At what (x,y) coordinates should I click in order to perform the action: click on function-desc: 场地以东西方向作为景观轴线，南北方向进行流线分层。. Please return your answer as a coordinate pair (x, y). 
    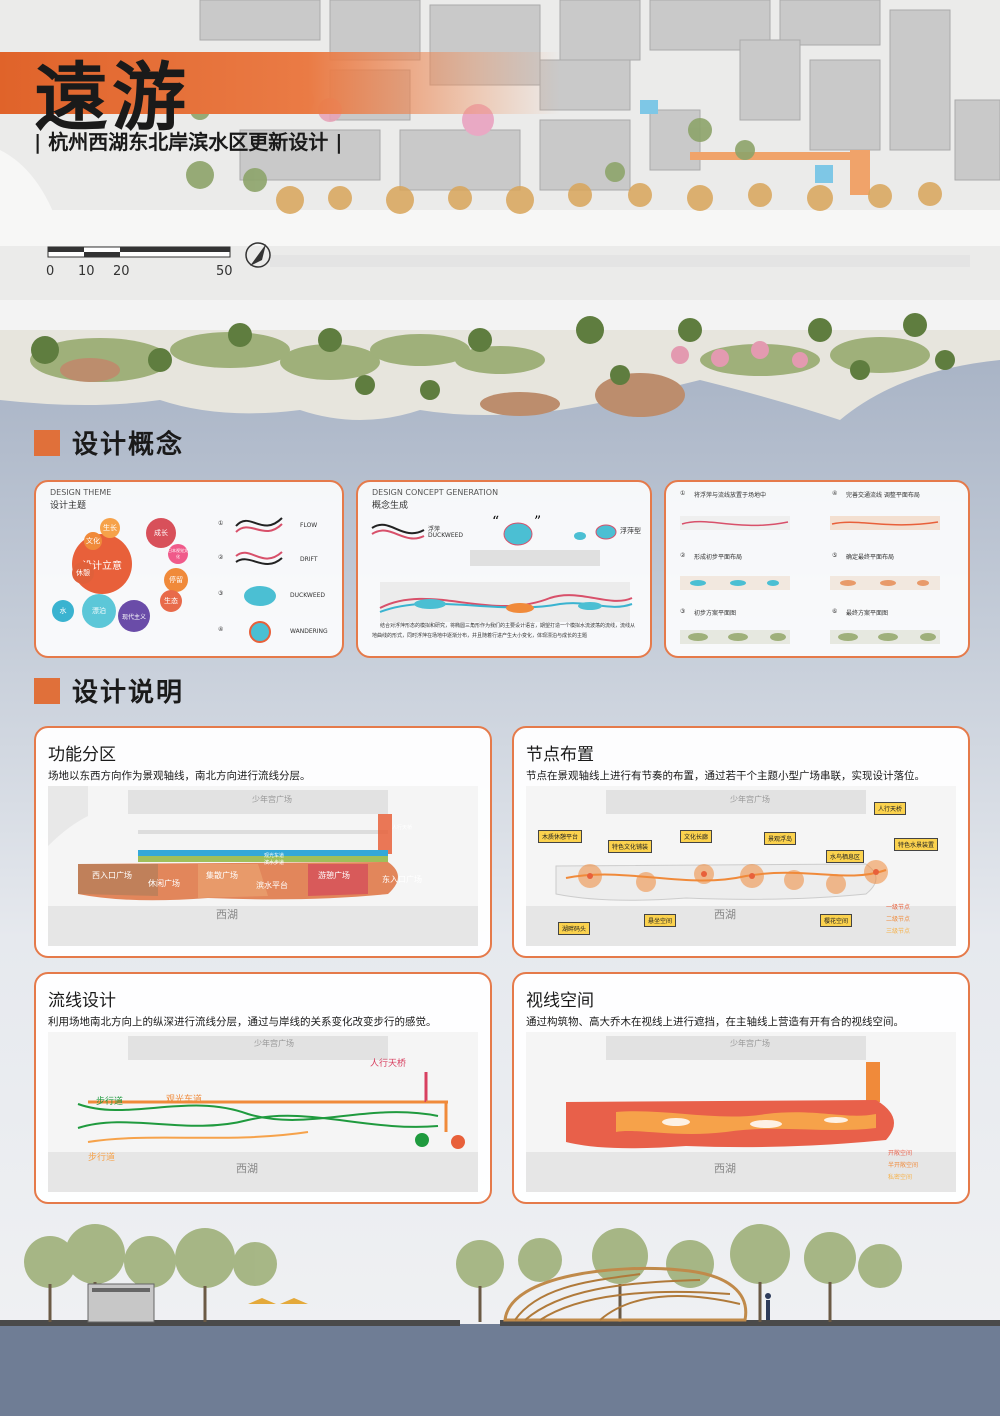
    Looking at the image, I should click on (179, 776).